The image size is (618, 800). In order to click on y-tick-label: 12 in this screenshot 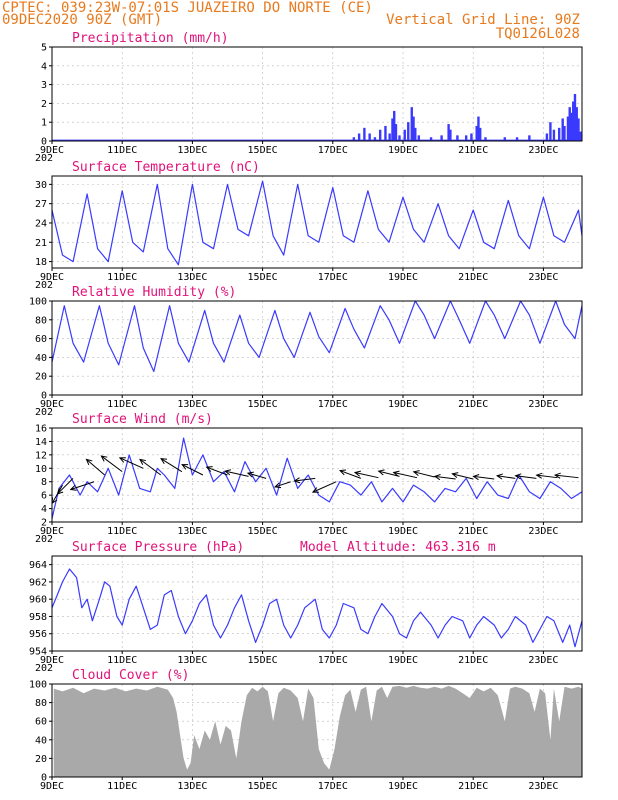, I will do `click(41, 455)`.